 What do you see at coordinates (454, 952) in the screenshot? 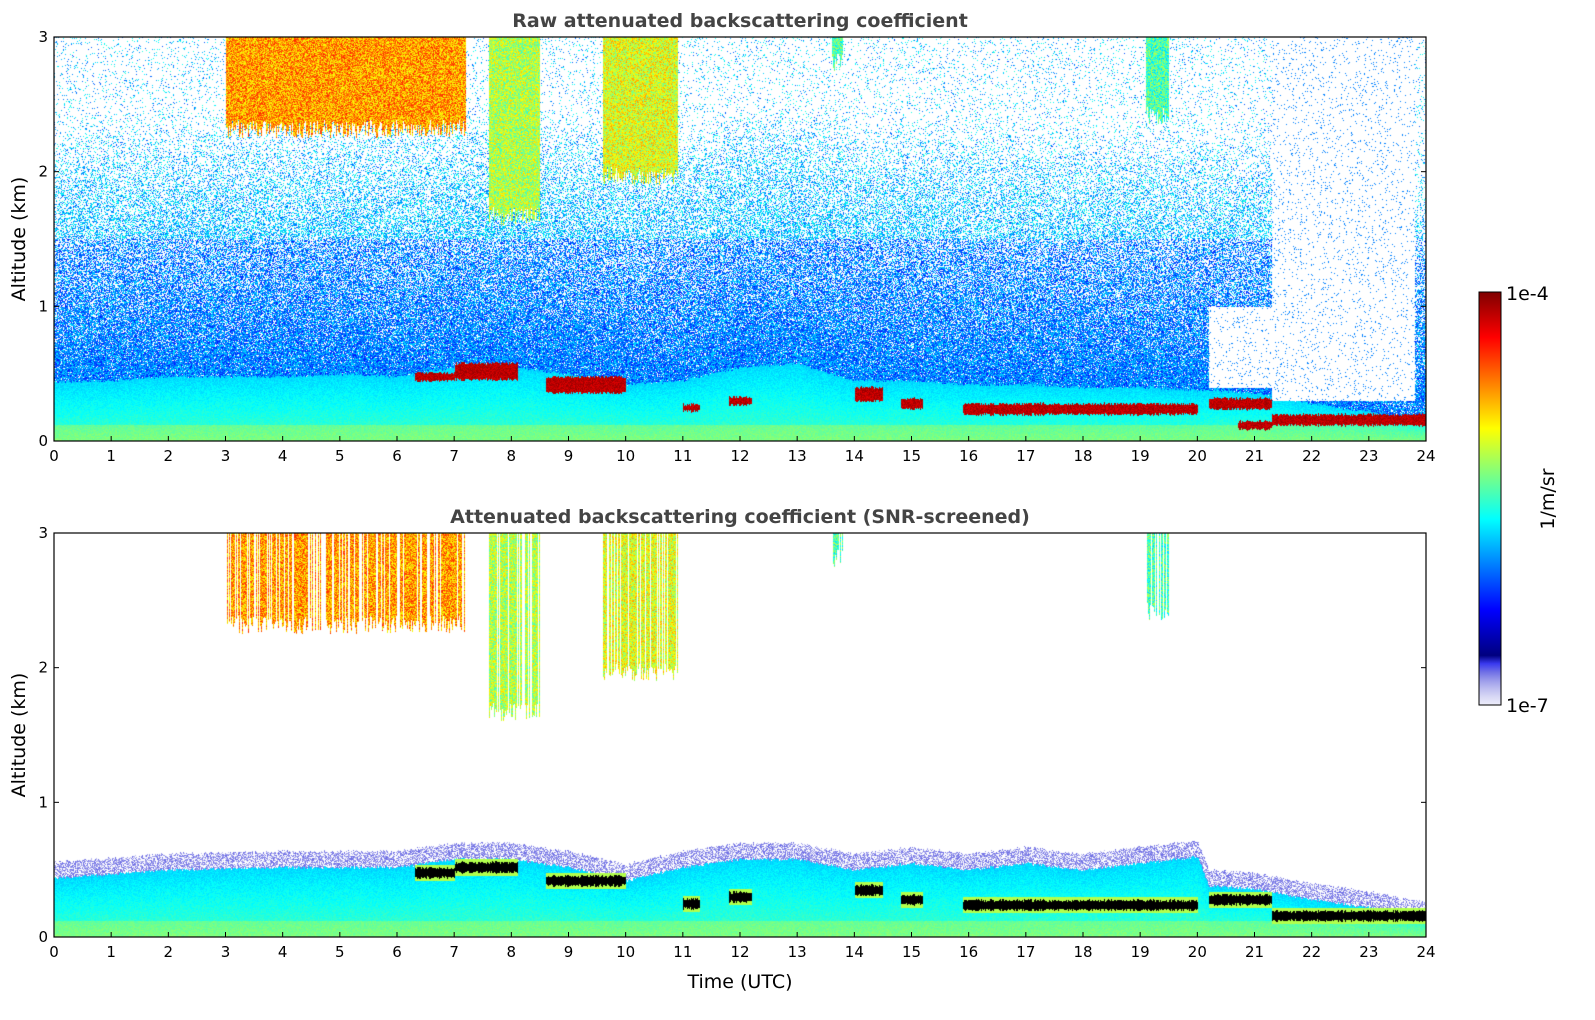
I see `panel-screened-x-tick-label: 7` at bounding box center [454, 952].